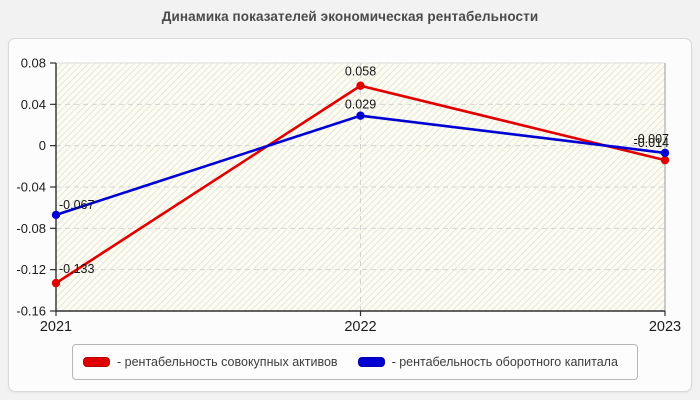  What do you see at coordinates (96, 362) in the screenshot?
I see `legend-swatch-red` at bounding box center [96, 362].